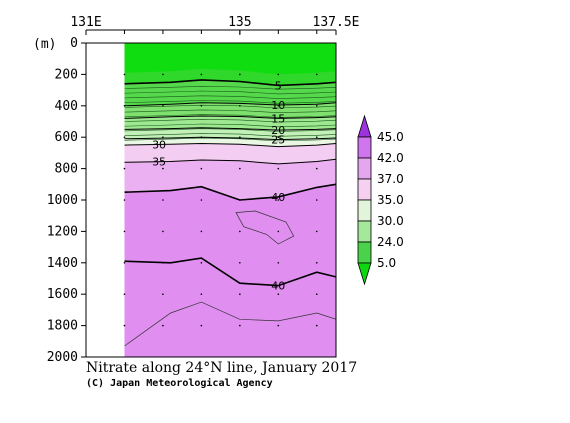  What do you see at coordinates (390, 137) in the screenshot?
I see `legend-level-label: 45.0` at bounding box center [390, 137].